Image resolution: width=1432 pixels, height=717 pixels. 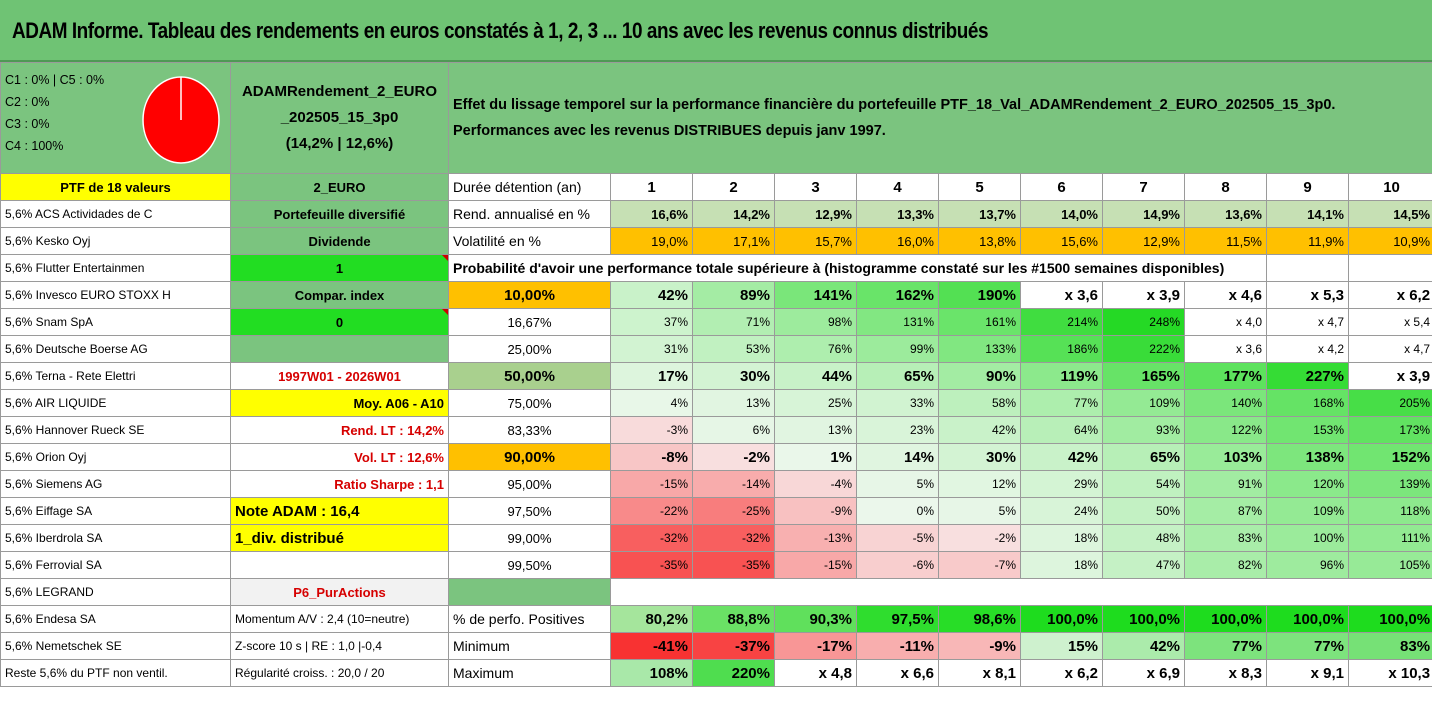 I want to click on maximum-value: x 6,6, so click(x=897, y=673).